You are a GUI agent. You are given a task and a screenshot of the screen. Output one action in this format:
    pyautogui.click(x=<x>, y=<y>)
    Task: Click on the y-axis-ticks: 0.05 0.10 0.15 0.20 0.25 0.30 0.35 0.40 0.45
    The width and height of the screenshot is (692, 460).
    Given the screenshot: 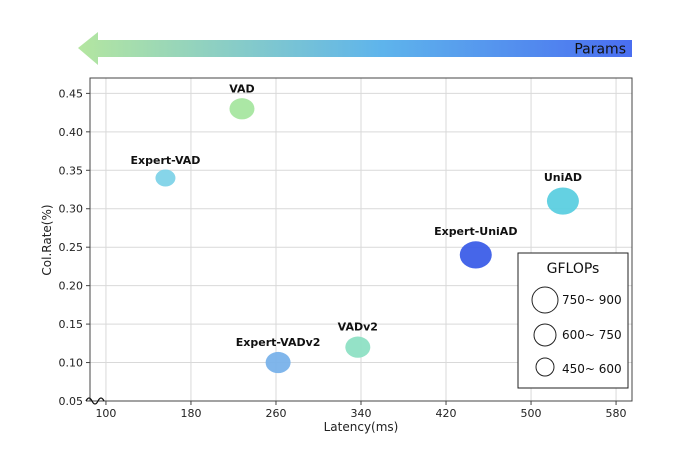 What is the action you would take?
    pyautogui.click(x=74, y=247)
    